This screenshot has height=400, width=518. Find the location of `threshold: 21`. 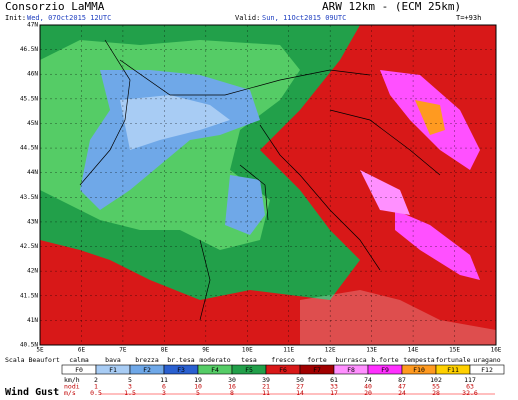

threshold: 21 is located at coordinates (266, 387).